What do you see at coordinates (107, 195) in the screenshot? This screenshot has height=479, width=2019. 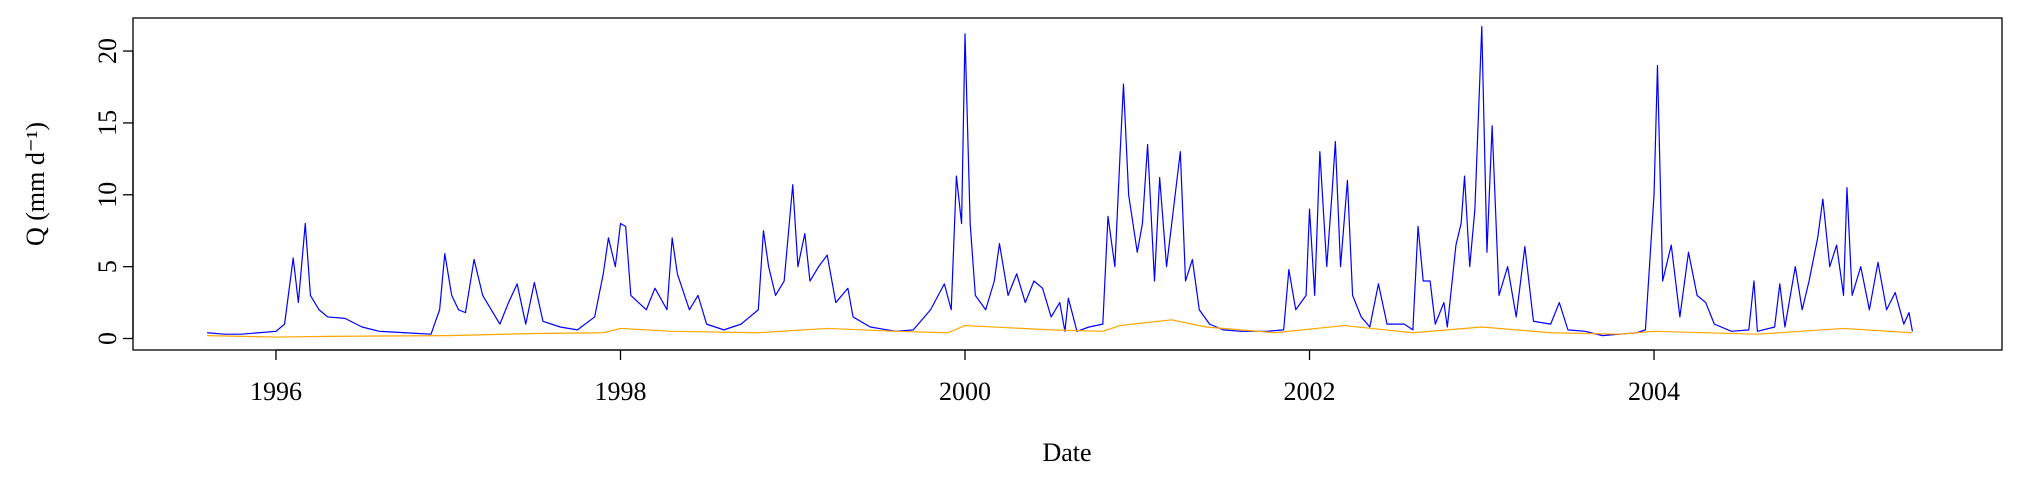 I see `y-tick-label: 10` at bounding box center [107, 195].